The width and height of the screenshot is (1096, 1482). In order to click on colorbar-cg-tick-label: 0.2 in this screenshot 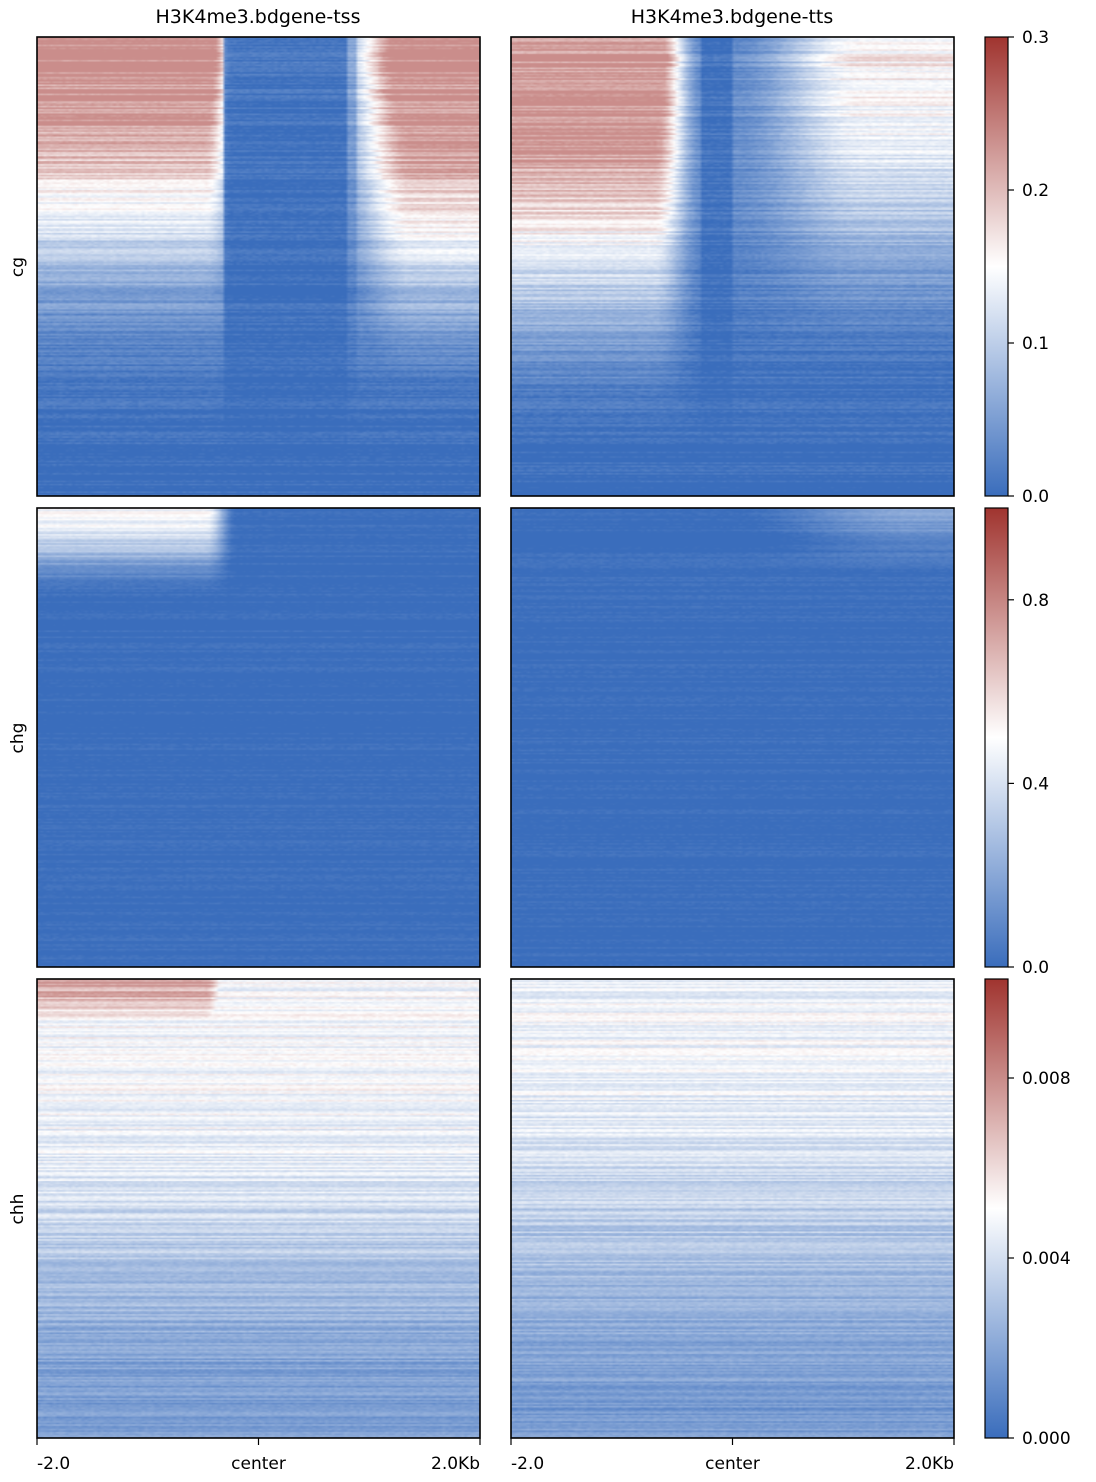, I will do `click(1035, 191)`.